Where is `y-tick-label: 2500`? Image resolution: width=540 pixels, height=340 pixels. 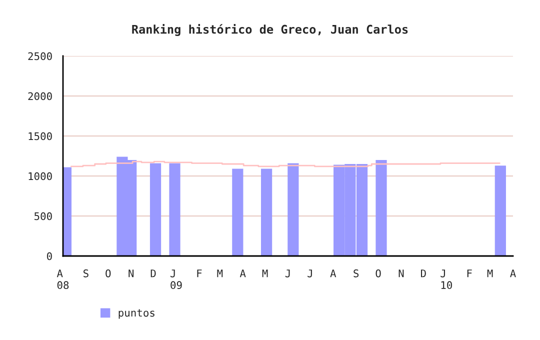 y-tick-label: 2500 is located at coordinates (40, 56).